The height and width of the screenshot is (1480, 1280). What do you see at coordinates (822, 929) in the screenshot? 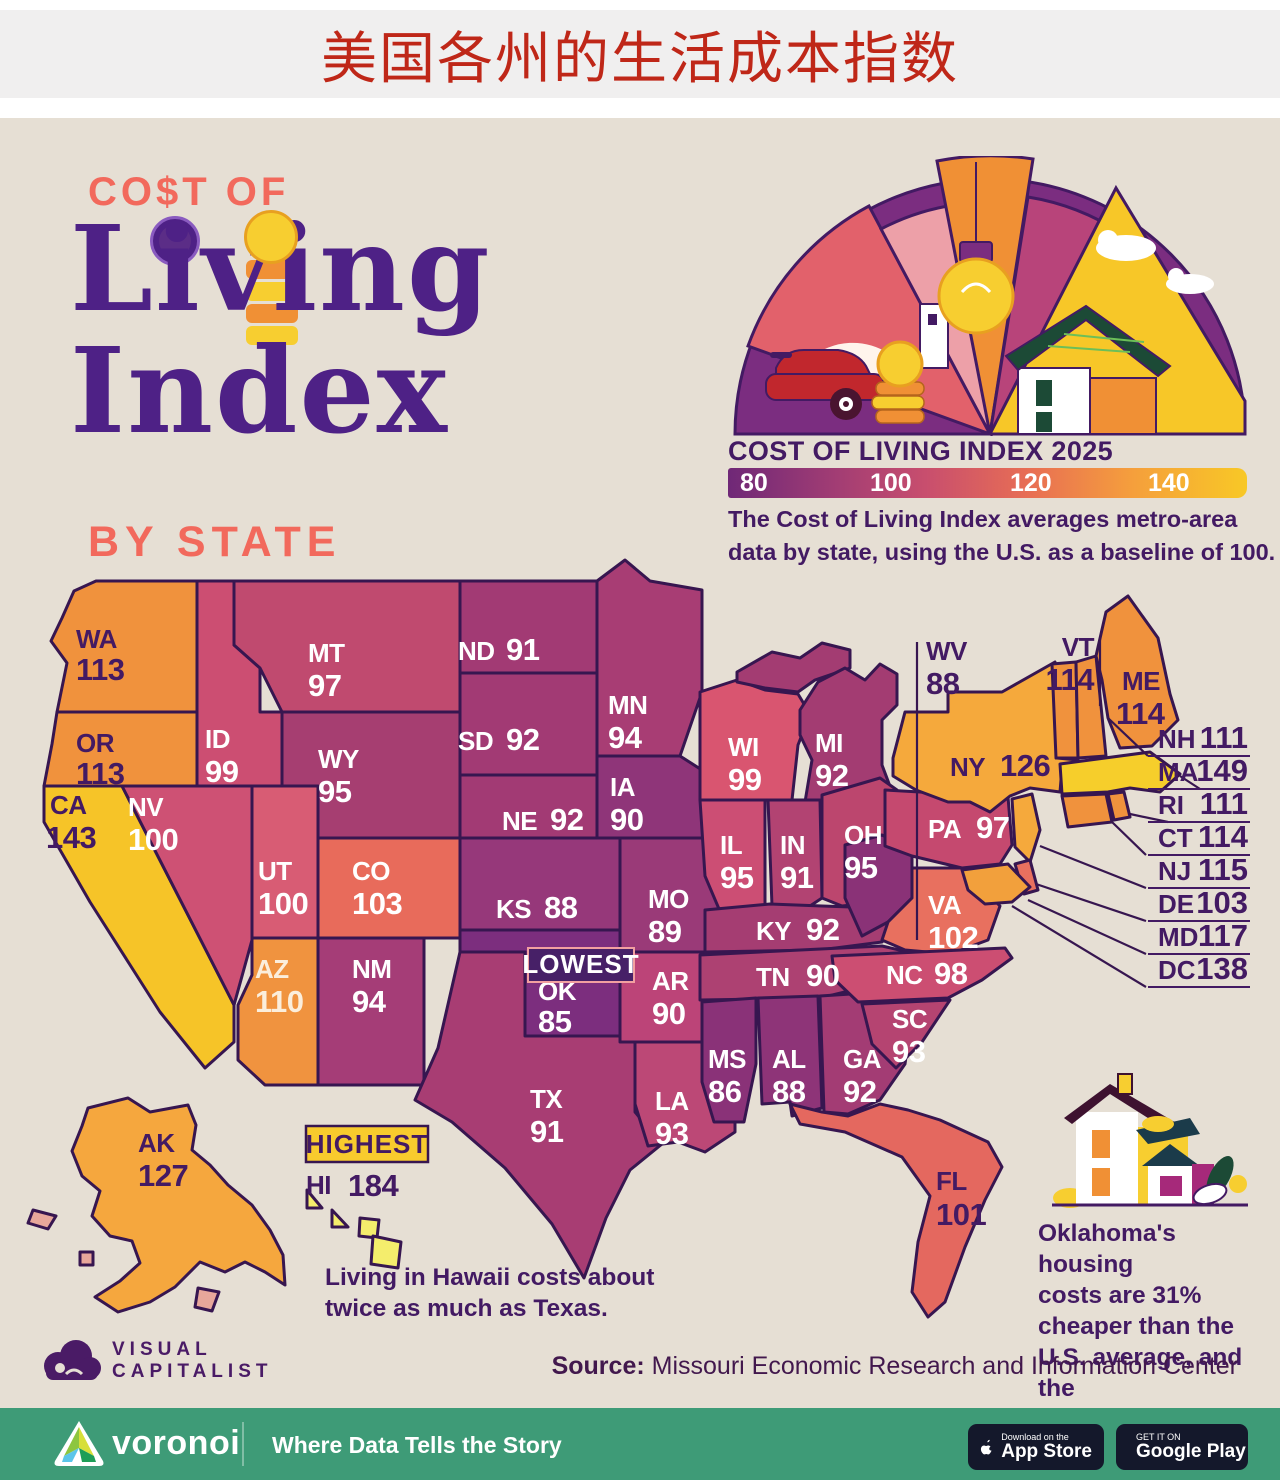
I see `svg-text: 92` at bounding box center [822, 929].